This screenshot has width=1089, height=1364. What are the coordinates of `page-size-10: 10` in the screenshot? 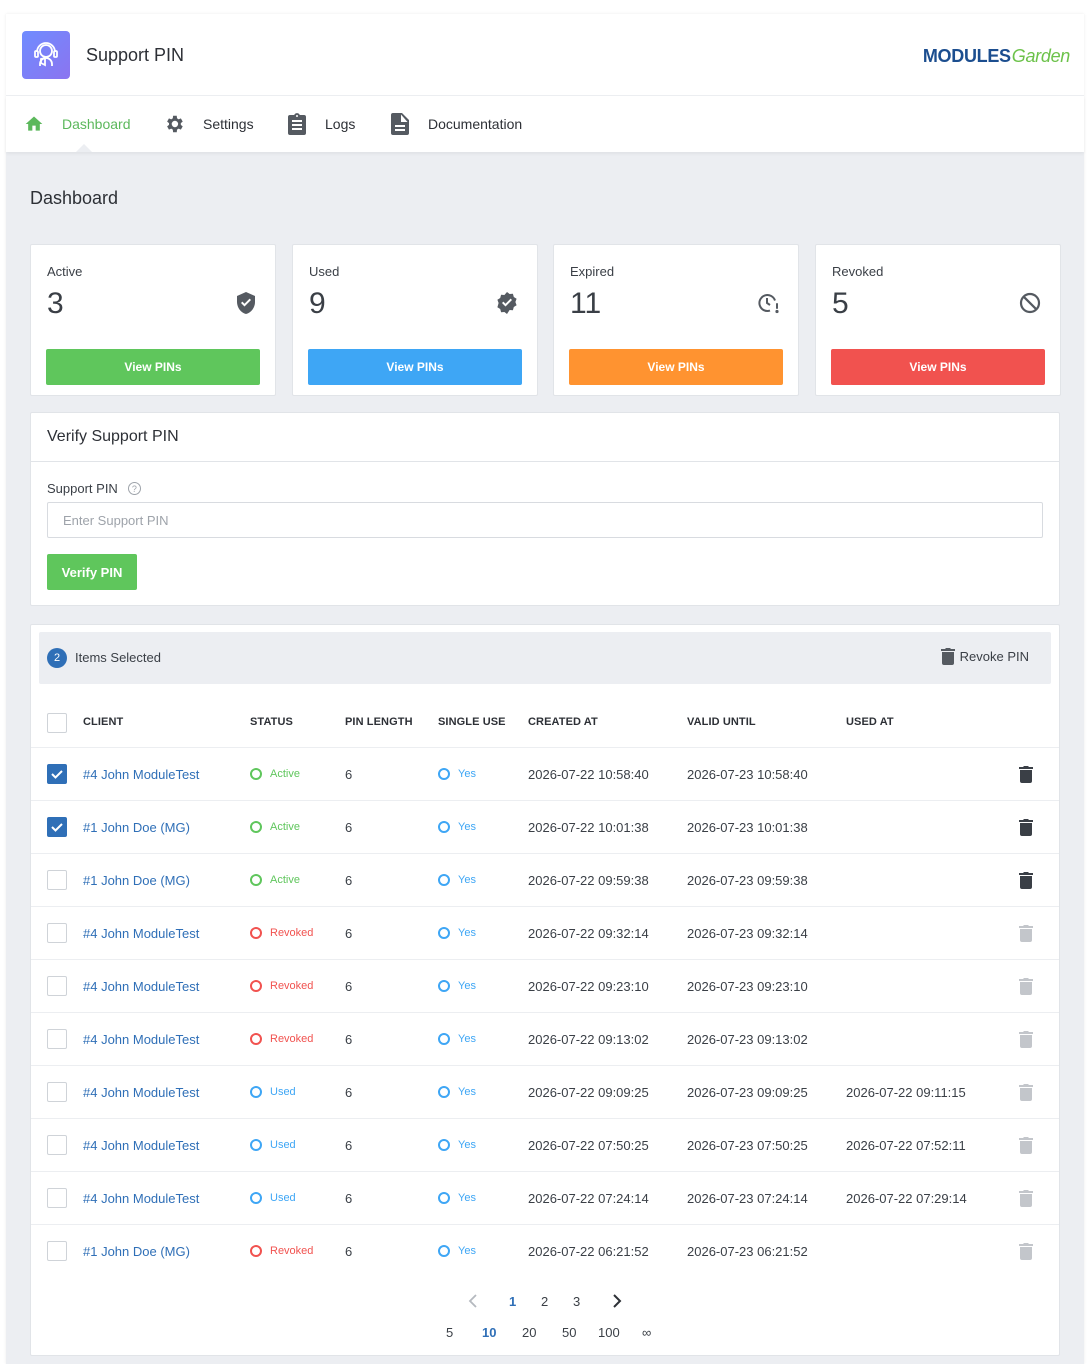 It's located at (489, 1332).